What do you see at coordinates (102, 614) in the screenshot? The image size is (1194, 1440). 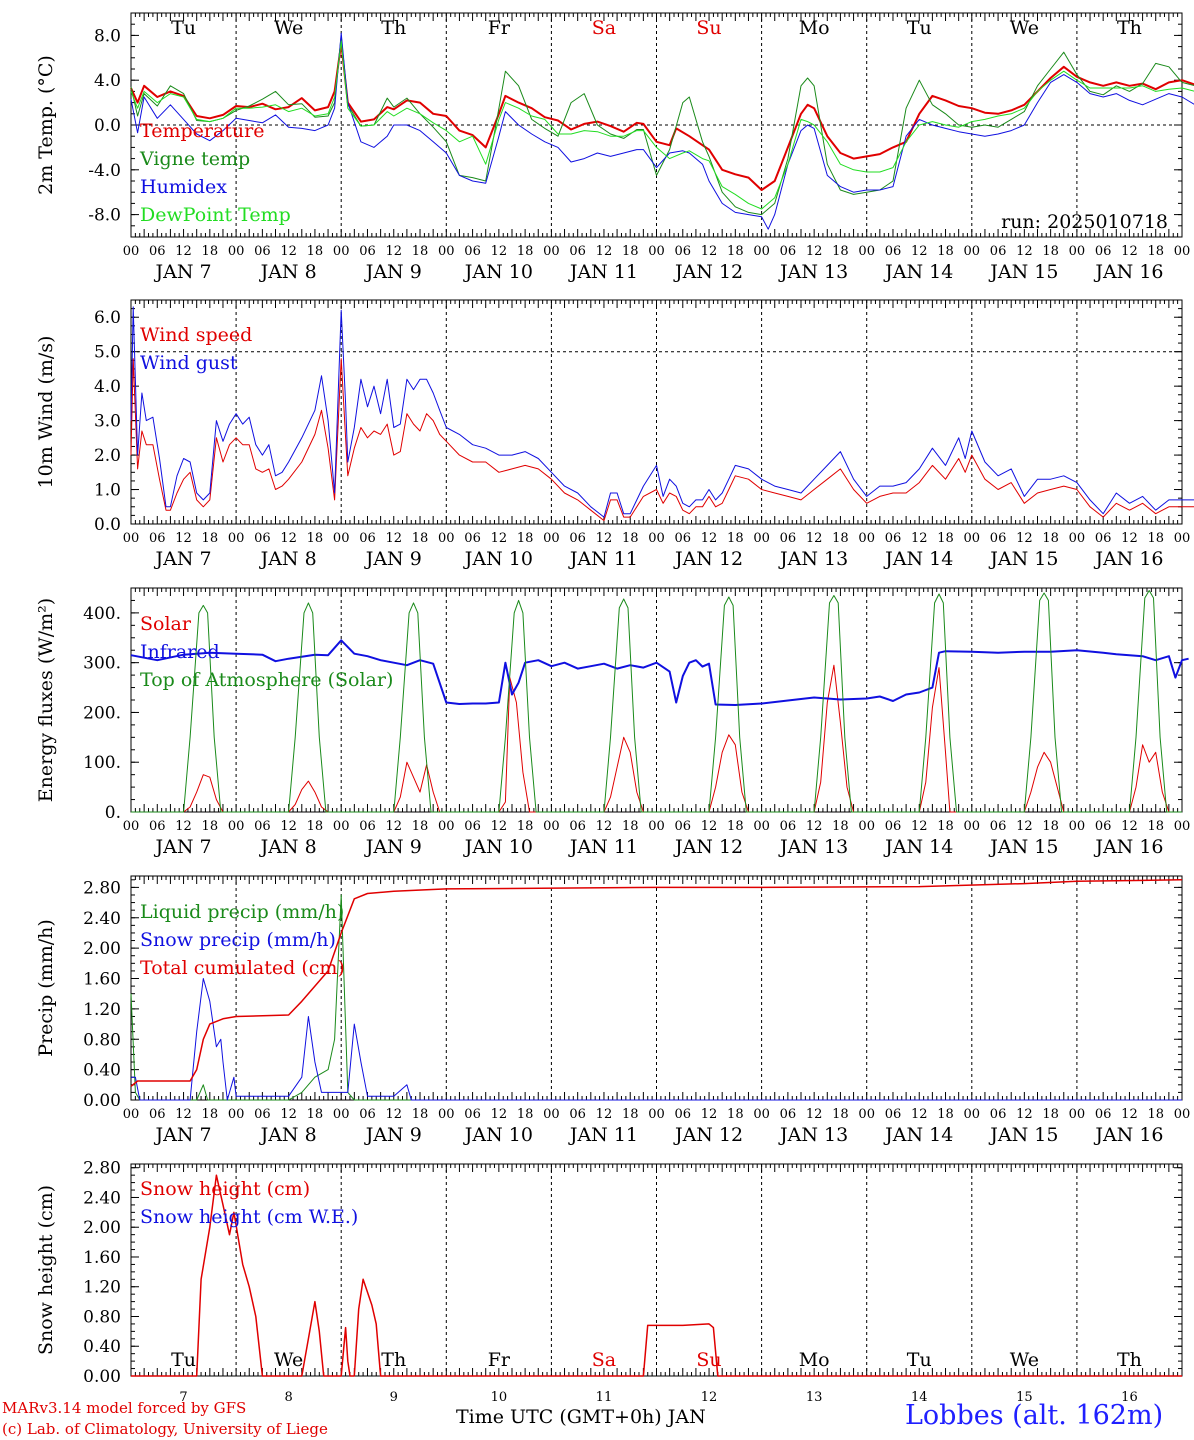 I see `y-tick-label: 400.` at bounding box center [102, 614].